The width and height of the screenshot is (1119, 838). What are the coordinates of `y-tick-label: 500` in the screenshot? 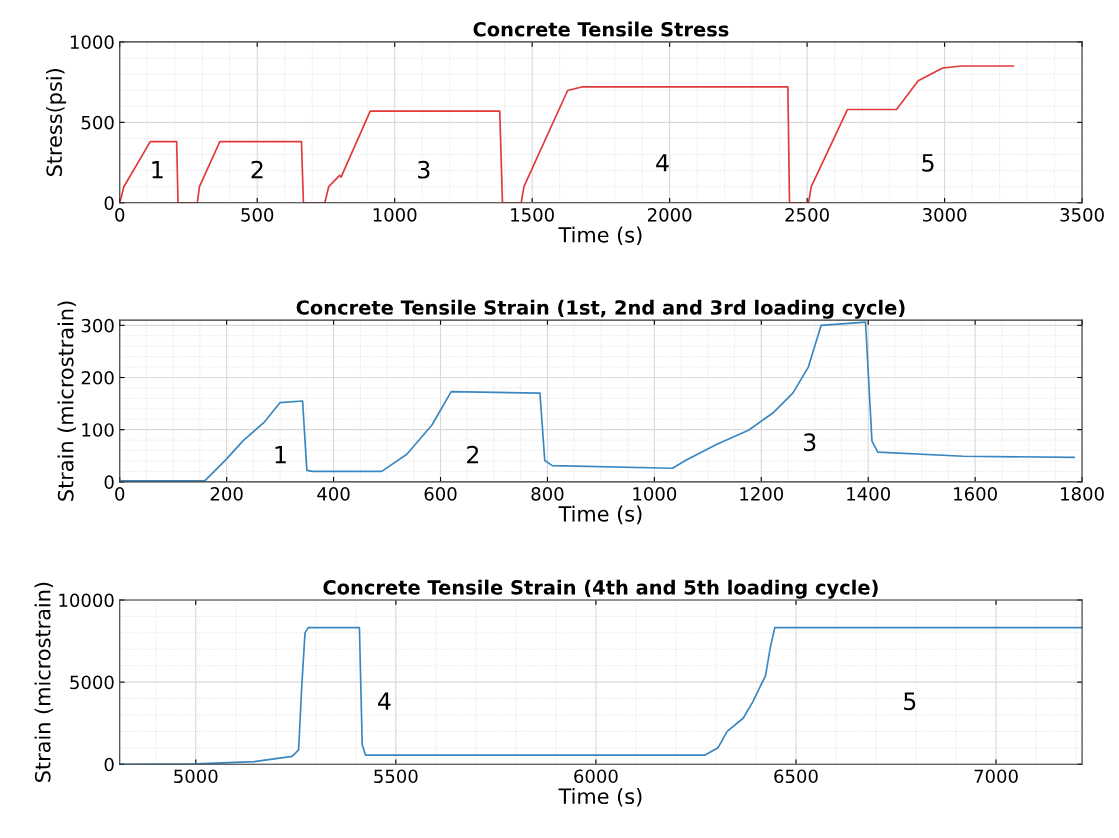 It's located at (97, 122).